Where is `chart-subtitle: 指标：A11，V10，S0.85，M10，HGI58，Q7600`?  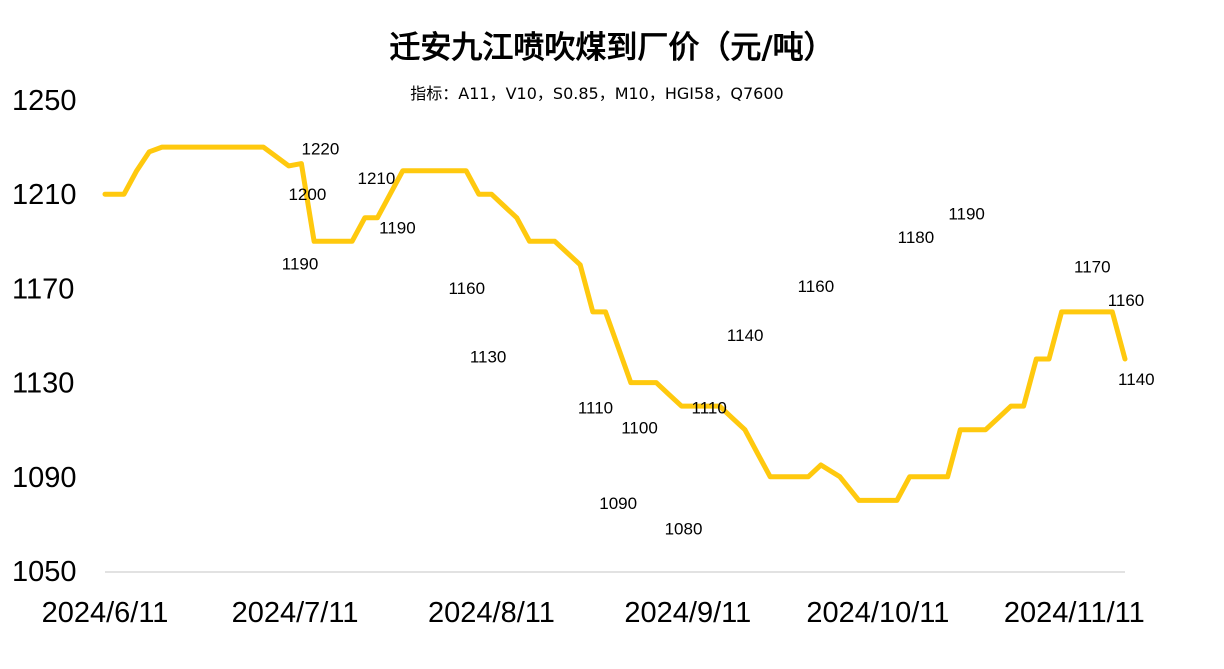 chart-subtitle: 指标：A11，V10，S0.85，M10，HGI58，Q7600 is located at coordinates (597, 93).